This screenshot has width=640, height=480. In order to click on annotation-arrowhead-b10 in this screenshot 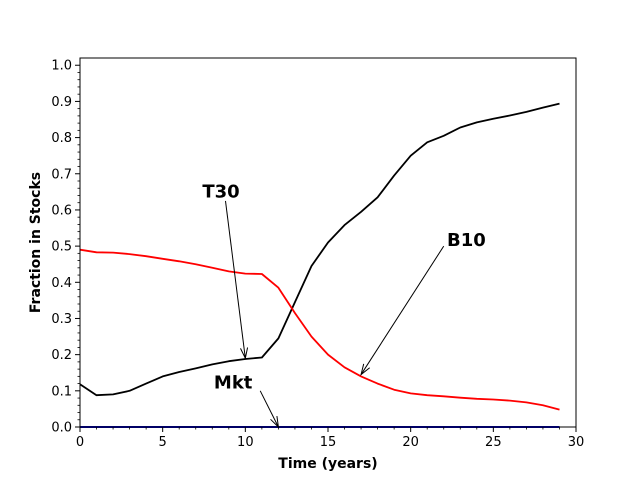, I will do `click(365, 369)`.